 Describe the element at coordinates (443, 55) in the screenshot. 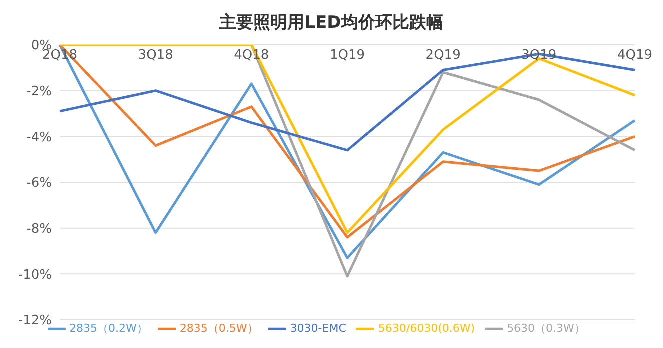

I see `x-tick-label: 2Q19` at that location.